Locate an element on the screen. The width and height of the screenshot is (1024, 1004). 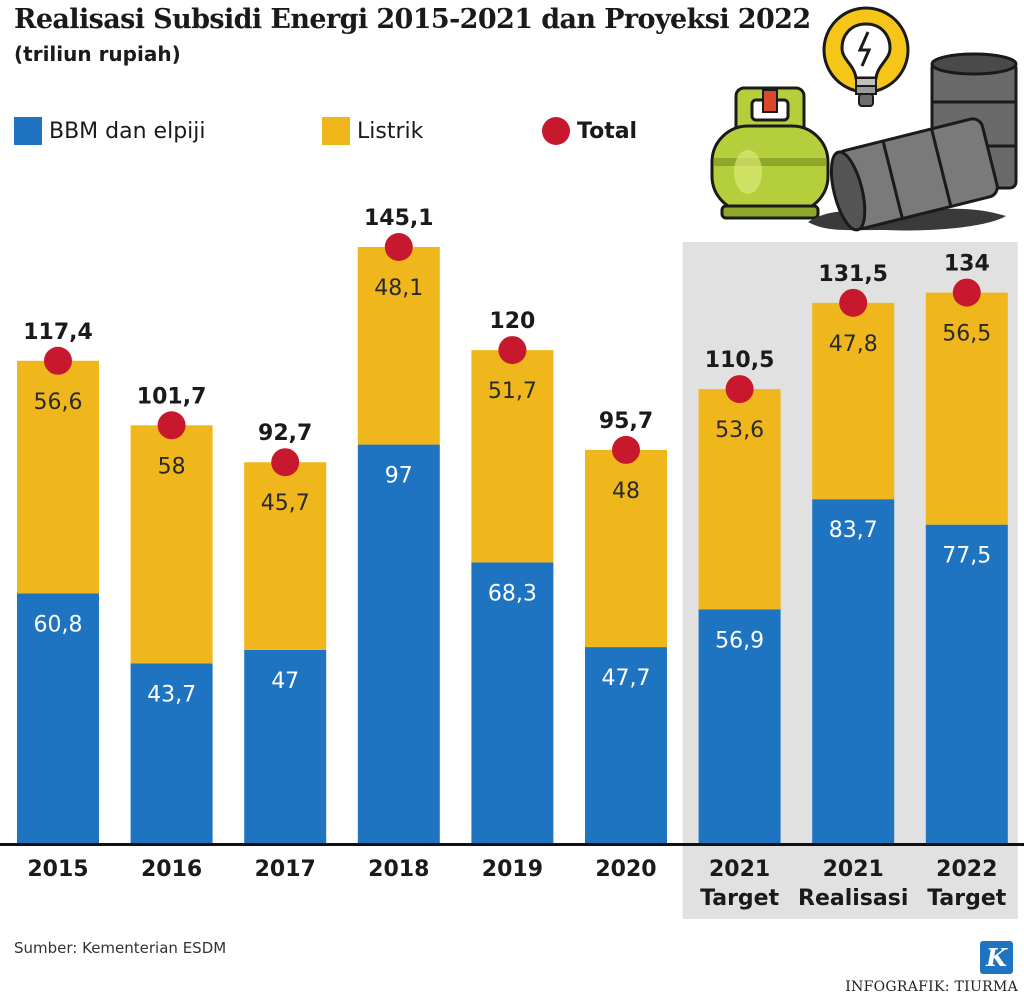
x-tick-label-3-0: 2018 is located at coordinates (398, 869).